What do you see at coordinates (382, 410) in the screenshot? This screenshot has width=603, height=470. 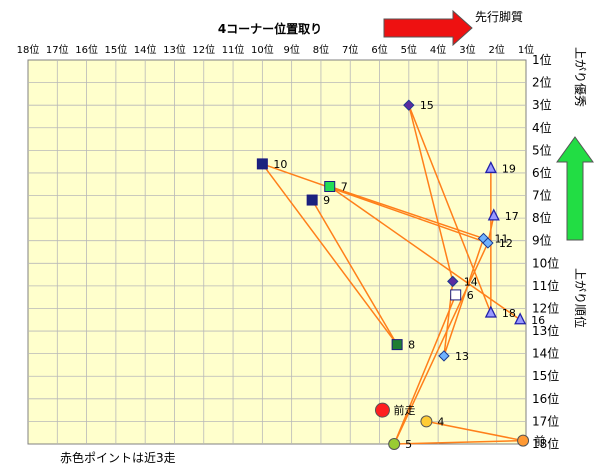 I see `point-前走` at bounding box center [382, 410].